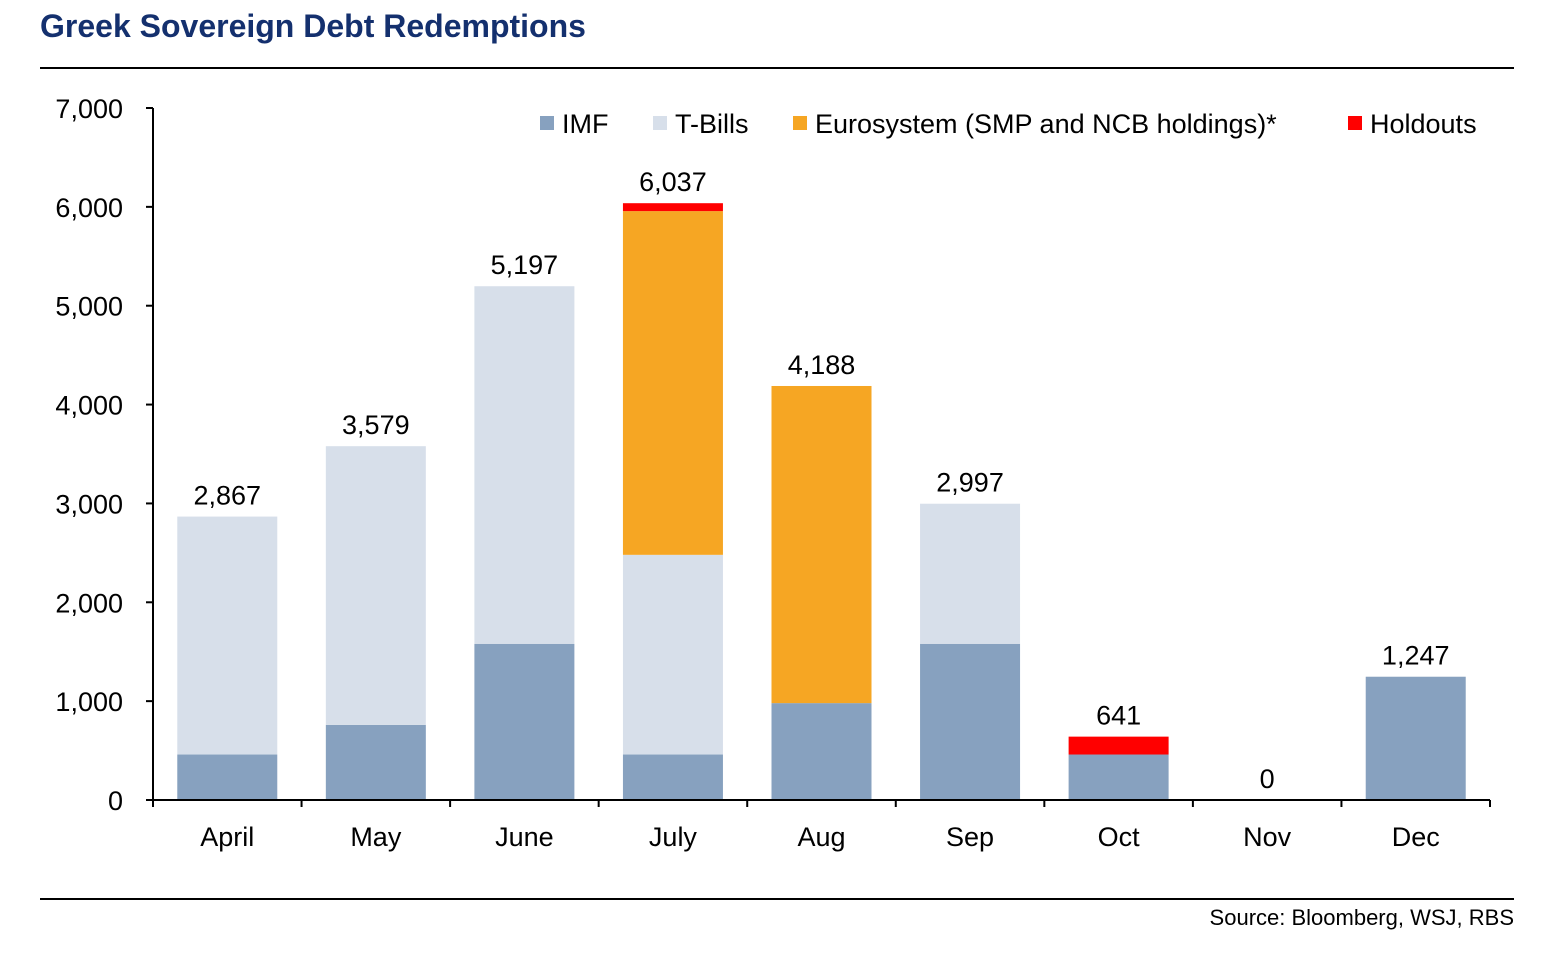 The height and width of the screenshot is (962, 1546). What do you see at coordinates (115, 801) in the screenshot?
I see `y-tick-label: 0` at bounding box center [115, 801].